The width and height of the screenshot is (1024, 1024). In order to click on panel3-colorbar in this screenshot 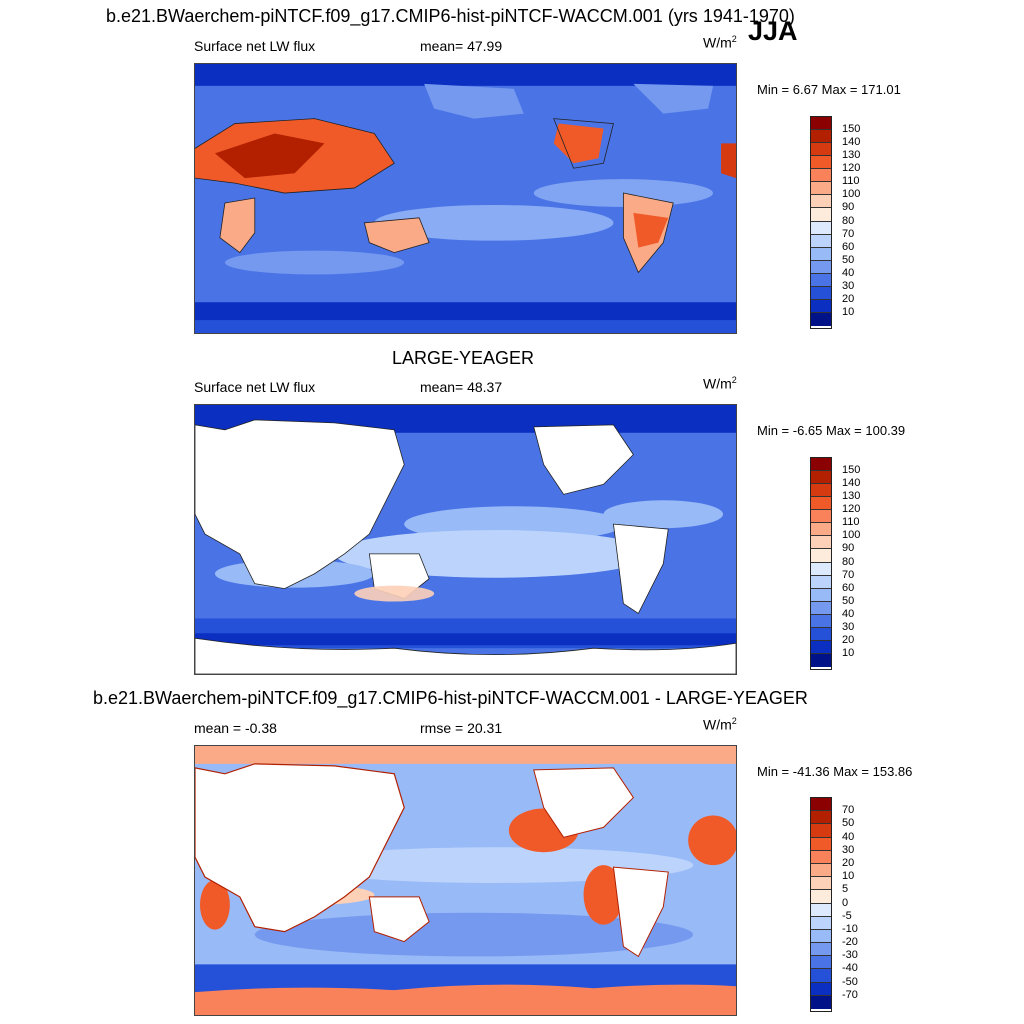, I will do `click(821, 904)`.